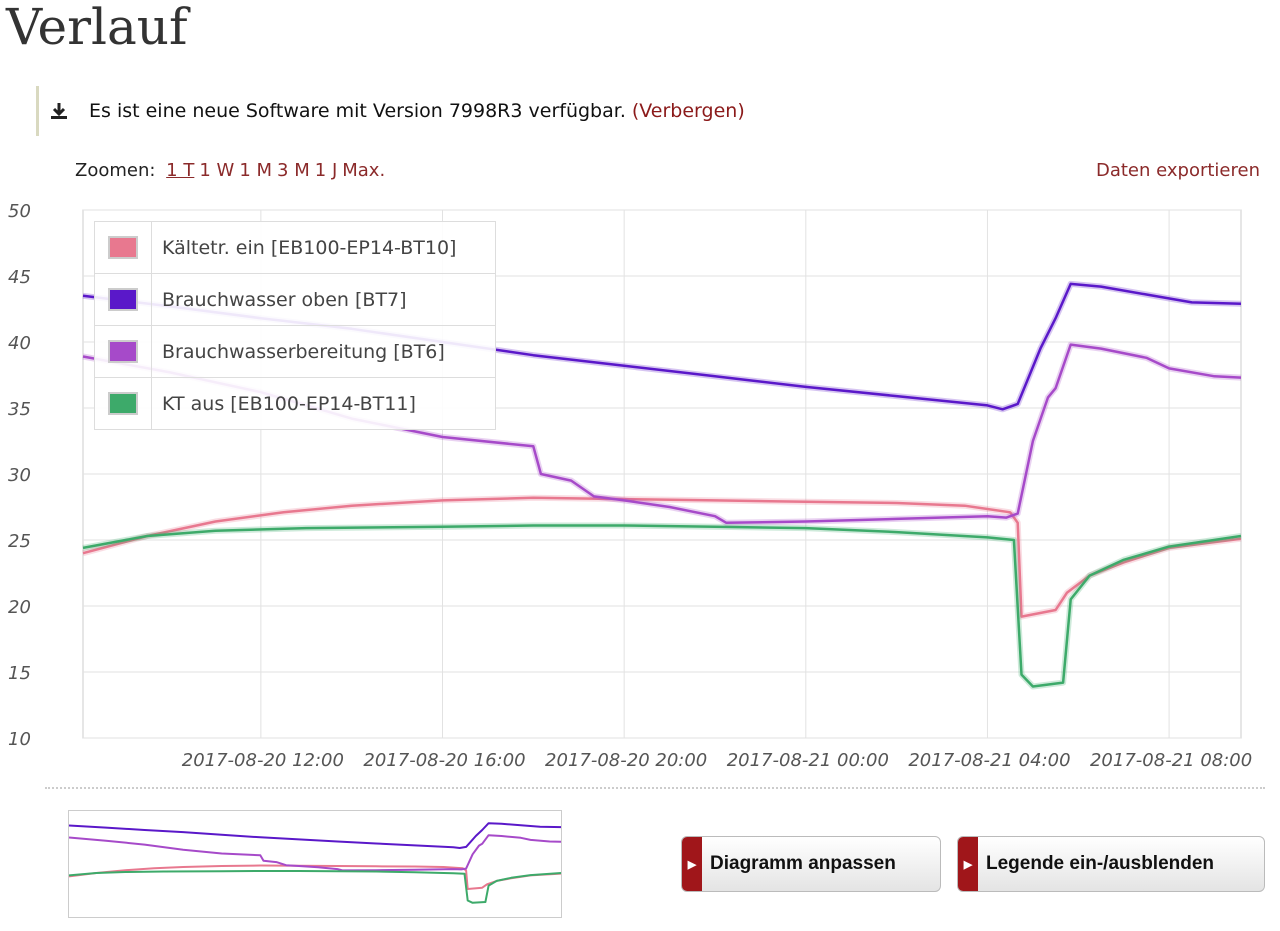 Image resolution: width=1280 pixels, height=931 pixels. I want to click on export-data-link: Daten exportieren, so click(1177, 170).